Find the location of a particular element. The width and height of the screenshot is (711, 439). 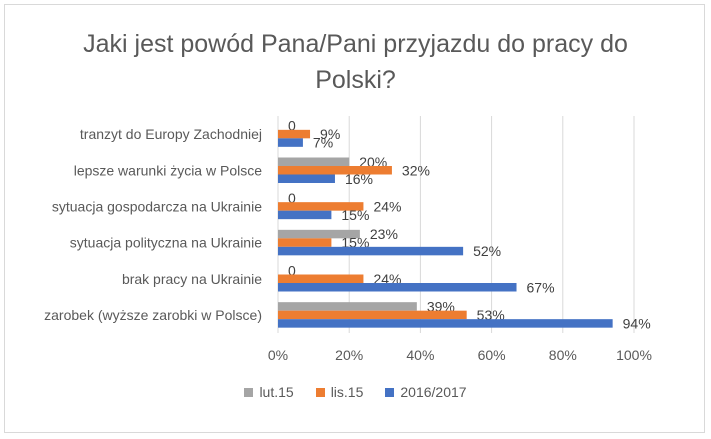

data-label: 94% is located at coordinates (637, 323).